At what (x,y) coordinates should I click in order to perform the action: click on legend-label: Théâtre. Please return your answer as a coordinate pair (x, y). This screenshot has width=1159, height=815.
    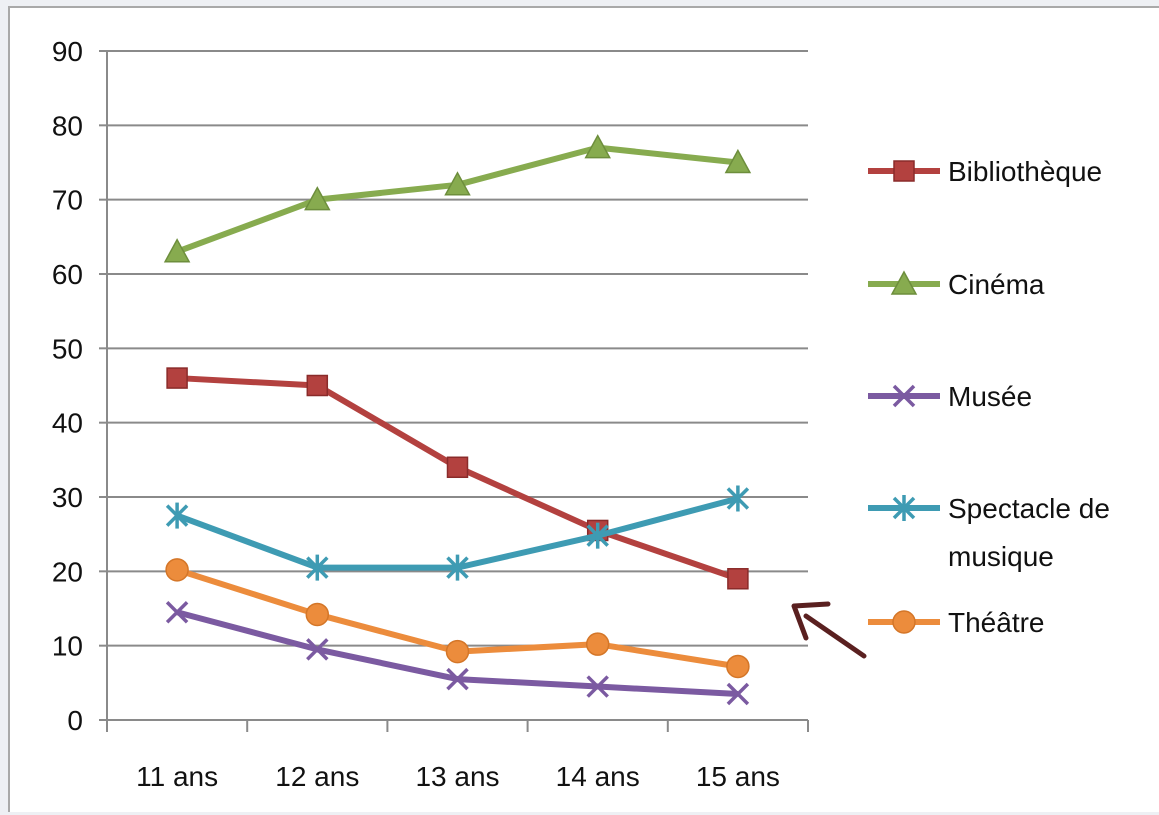
    Looking at the image, I should click on (996, 622).